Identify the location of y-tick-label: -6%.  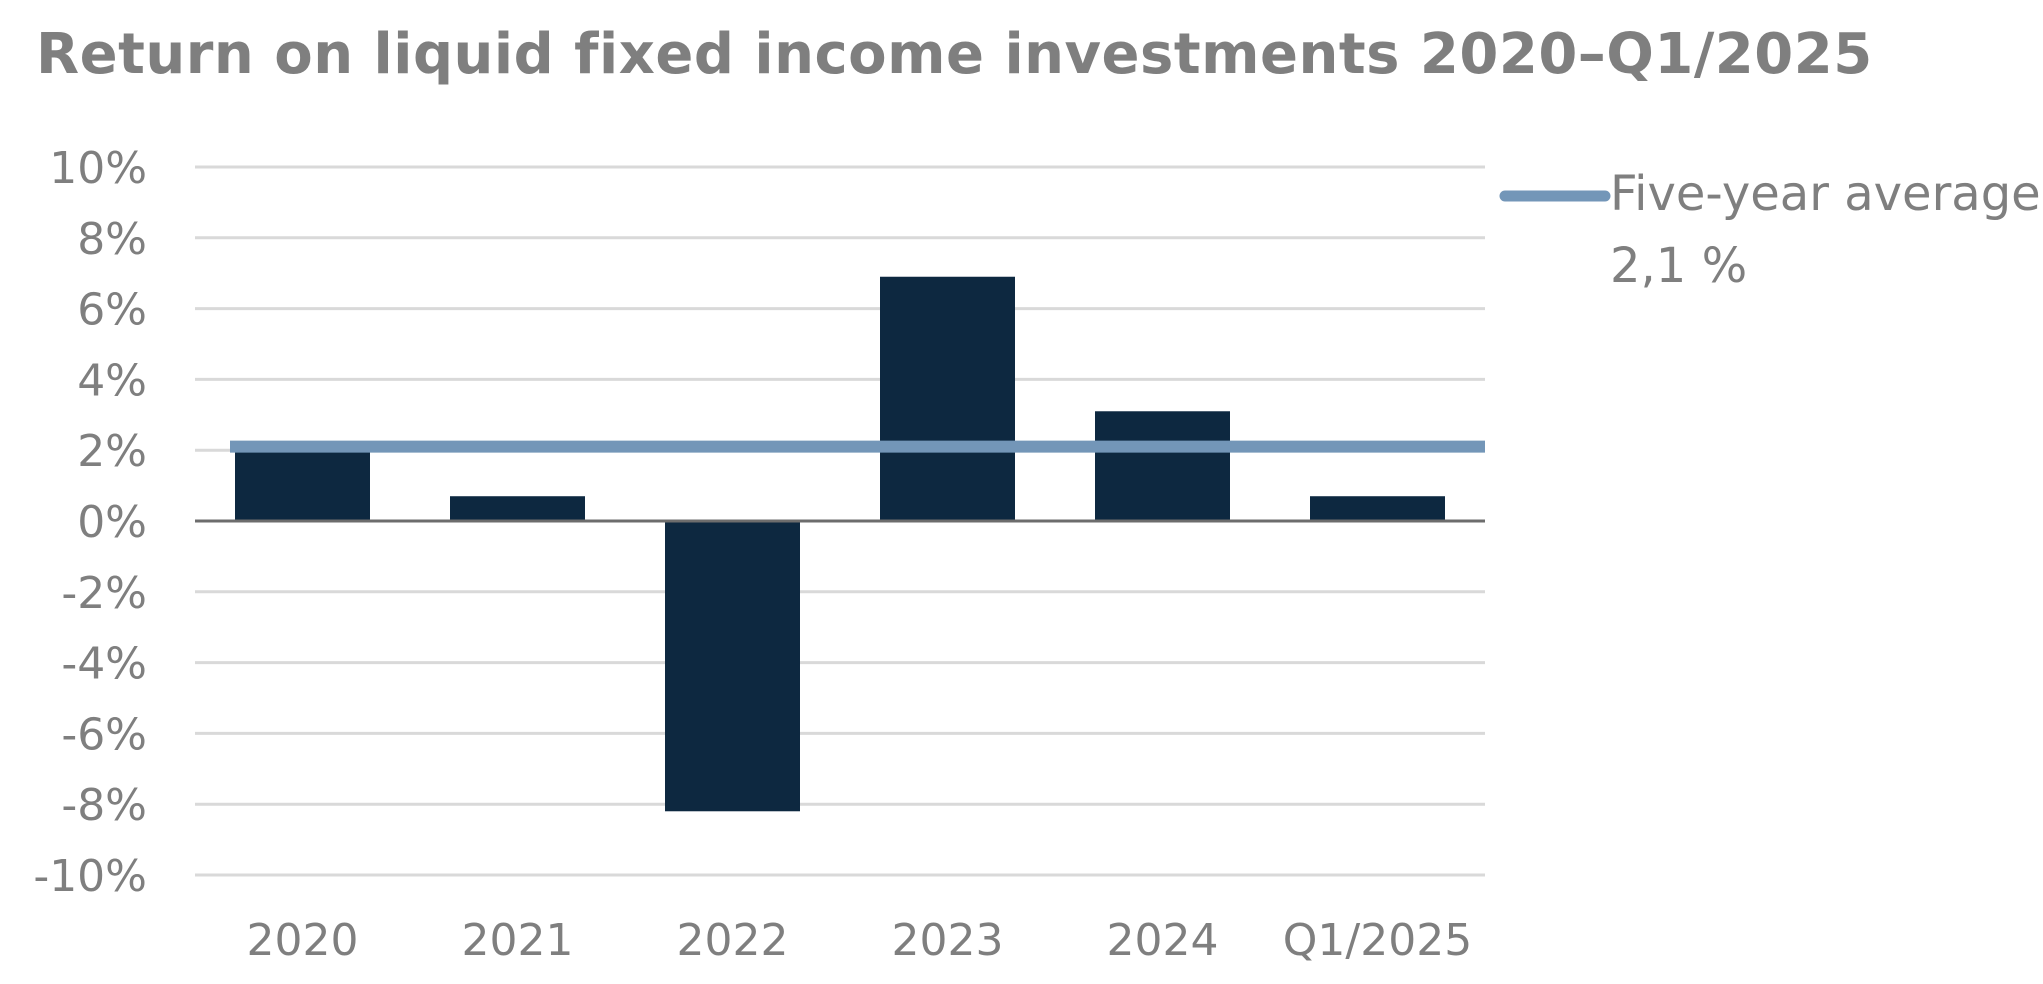
(104, 734).